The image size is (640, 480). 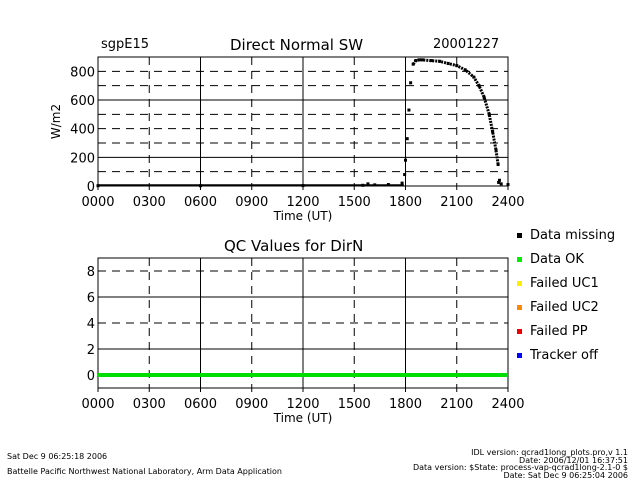 What do you see at coordinates (56, 121) in the screenshot?
I see `y-axis-title: W/m2` at bounding box center [56, 121].